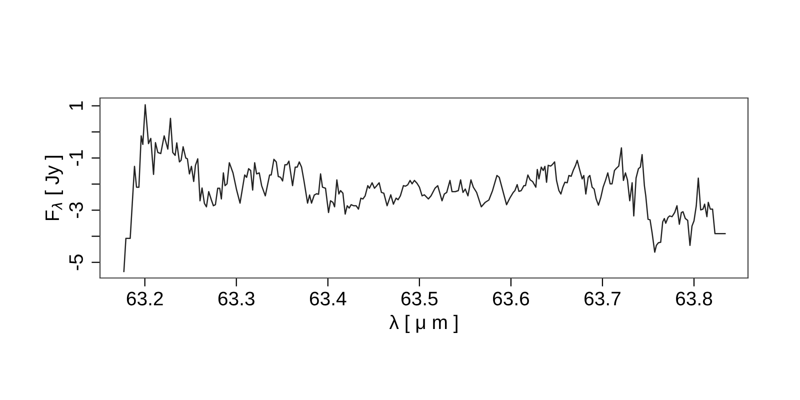 The height and width of the screenshot is (400, 800). What do you see at coordinates (694, 299) in the screenshot?
I see `x-tick-label: 63.8` at bounding box center [694, 299].